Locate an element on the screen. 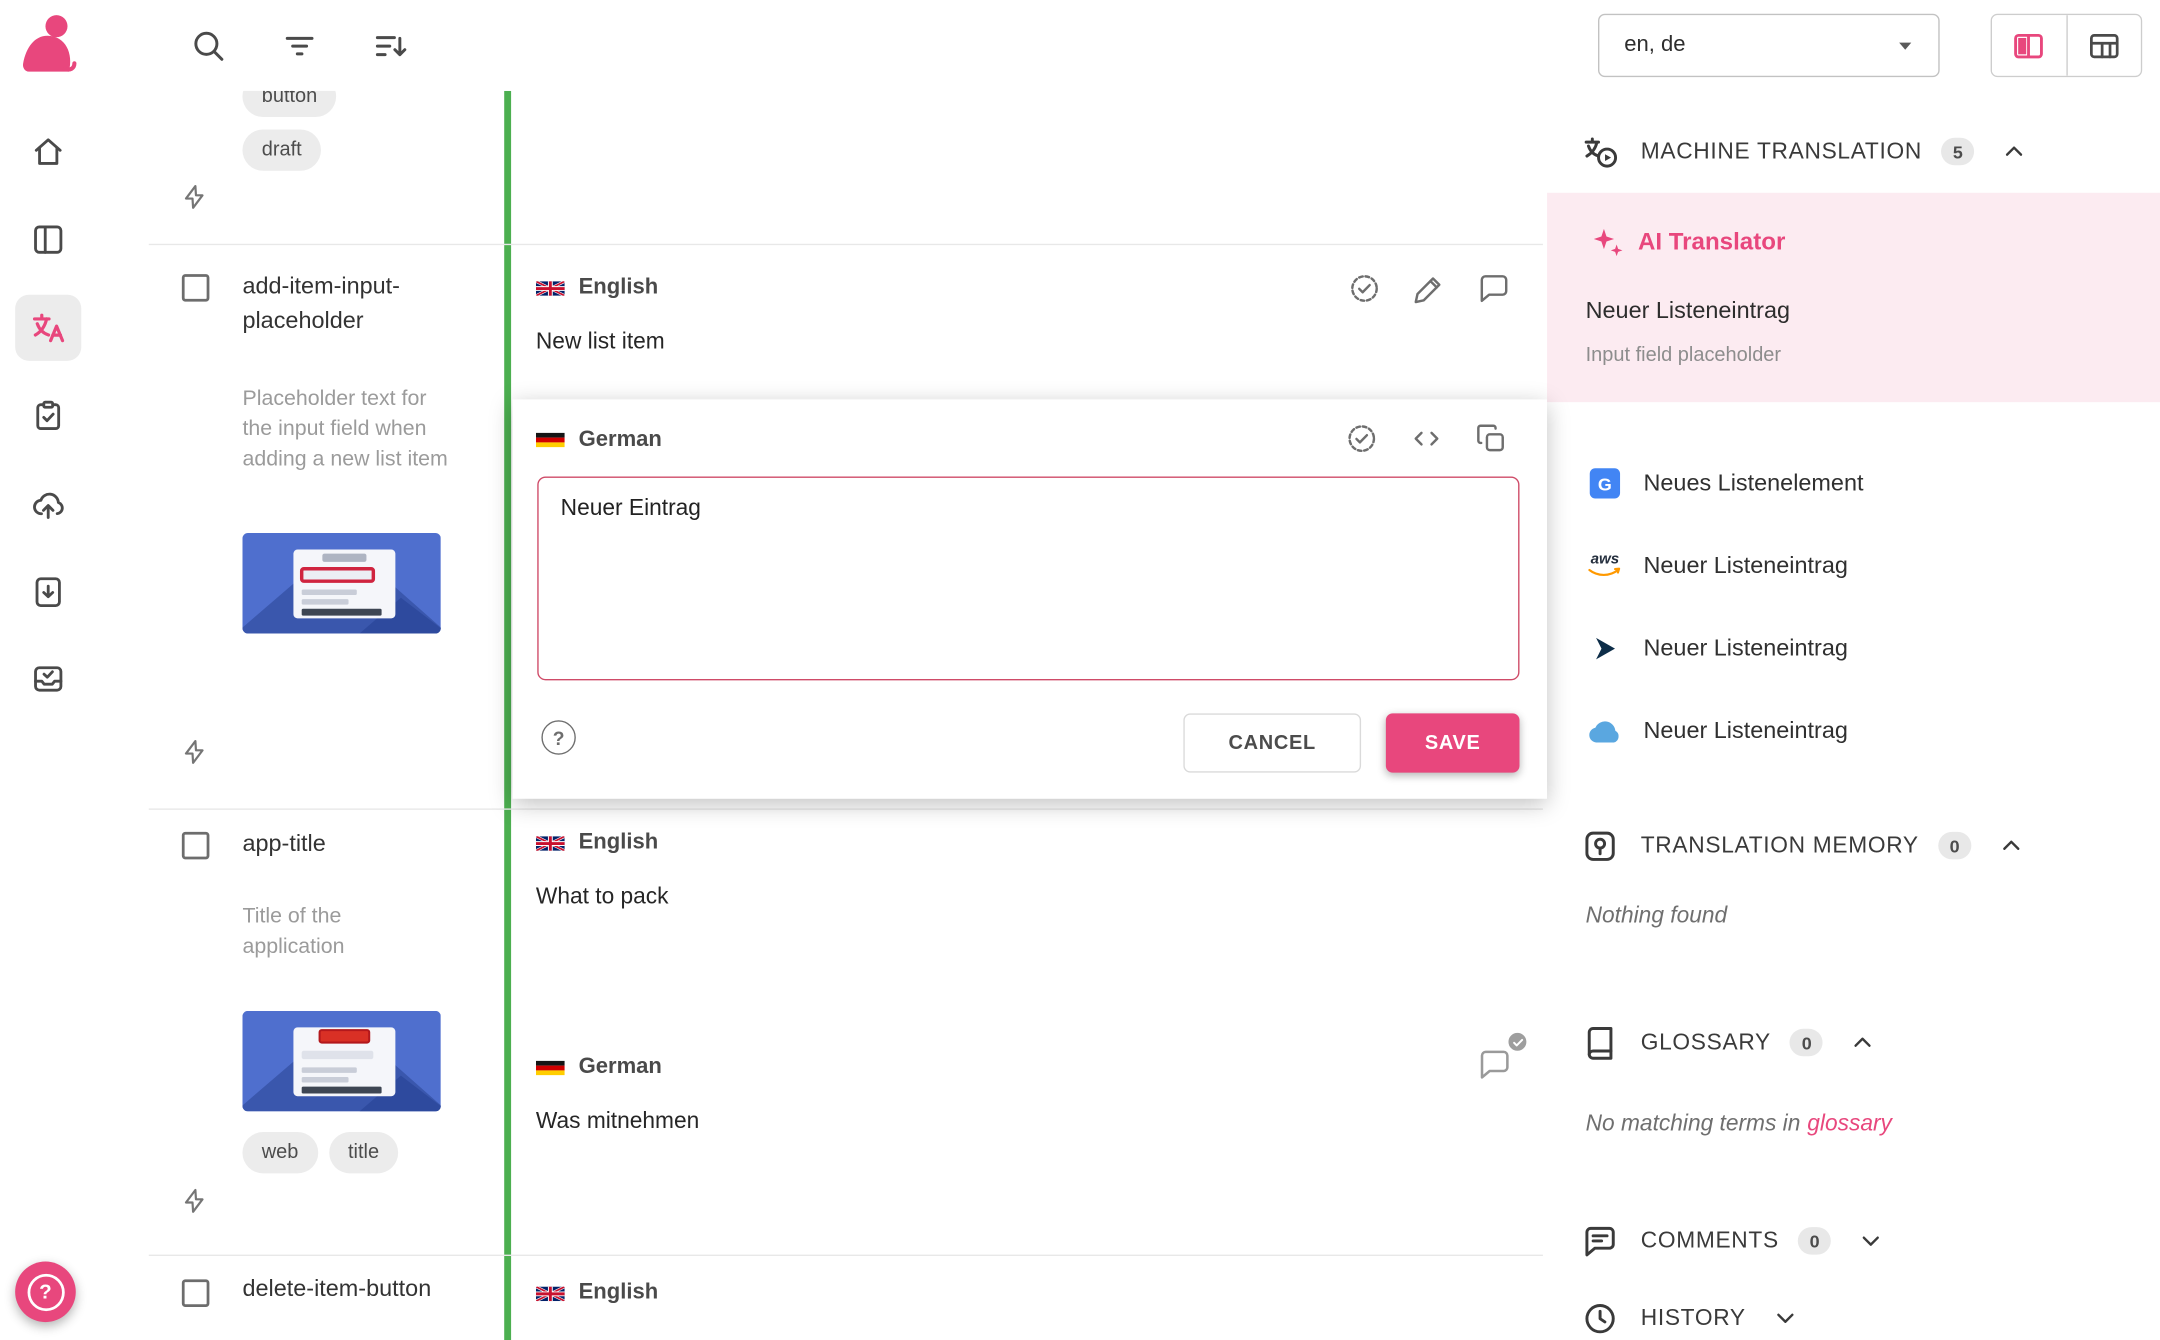 This screenshot has height=1340, width=2160. sort-icon is located at coordinates (390, 45).